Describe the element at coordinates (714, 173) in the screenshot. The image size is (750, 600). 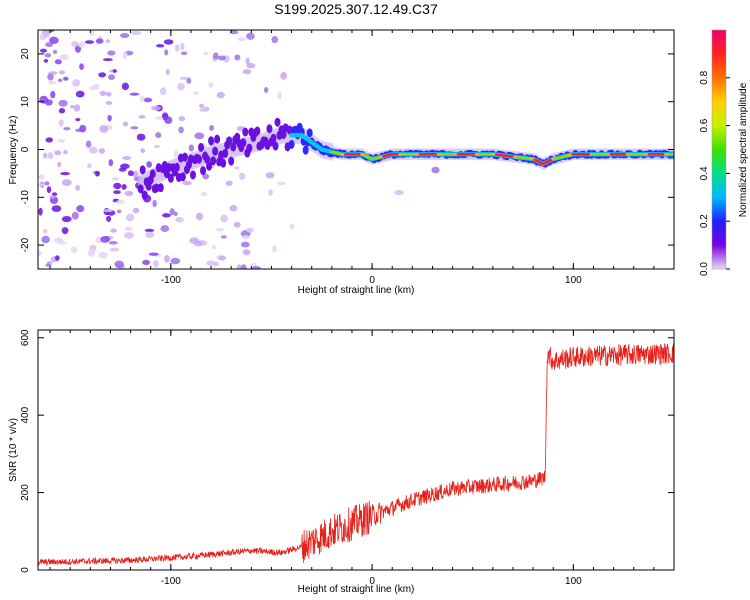
I see `colorbar-ticks: 0.0 0.2 0.4 0.6 0.8` at that location.